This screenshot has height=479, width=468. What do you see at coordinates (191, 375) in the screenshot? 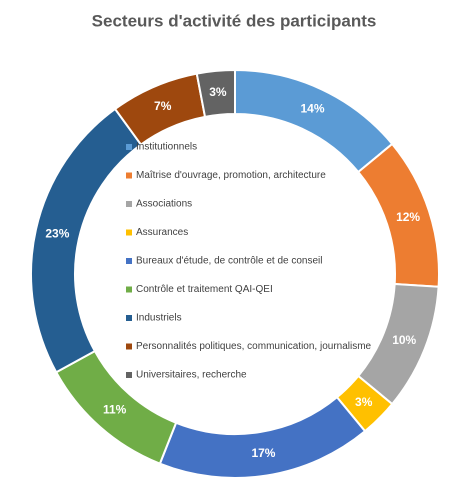
I see `legend-label: Universitaires, recherche` at bounding box center [191, 375].